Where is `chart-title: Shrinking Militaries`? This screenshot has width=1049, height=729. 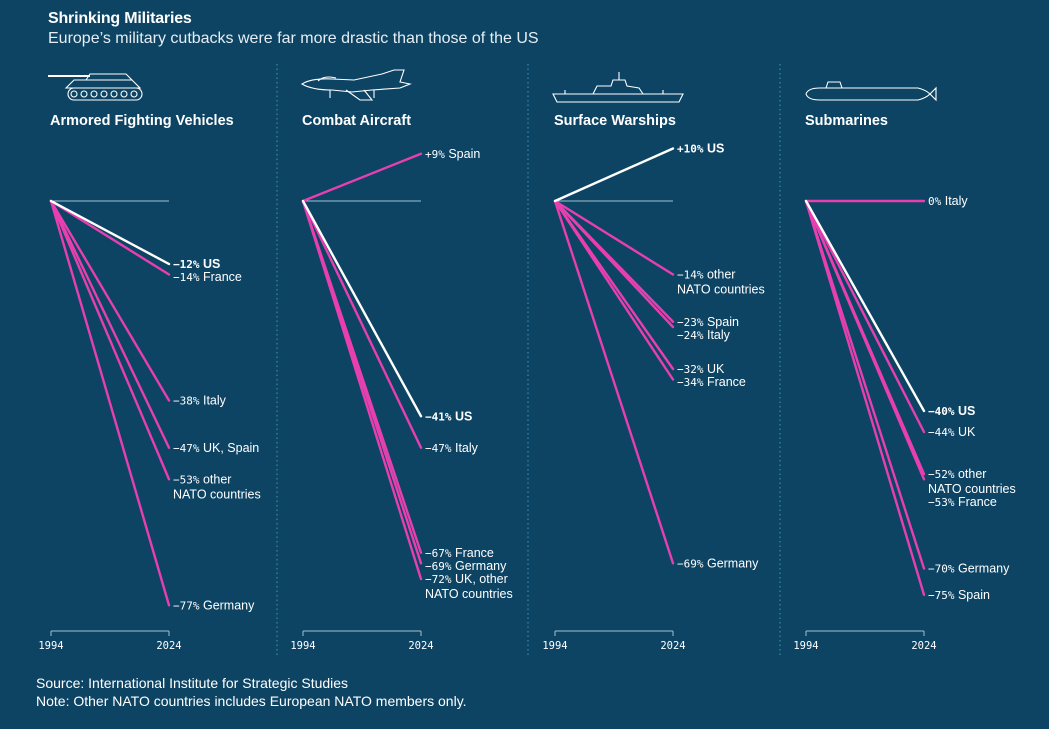 chart-title: Shrinking Militaries is located at coordinates (120, 18).